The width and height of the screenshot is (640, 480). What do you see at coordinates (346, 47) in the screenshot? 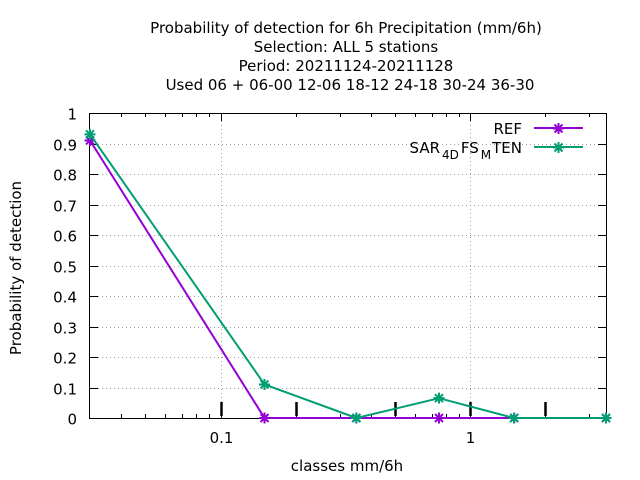
I see `title-line-2: Selection: ALL 5 stations` at bounding box center [346, 47].